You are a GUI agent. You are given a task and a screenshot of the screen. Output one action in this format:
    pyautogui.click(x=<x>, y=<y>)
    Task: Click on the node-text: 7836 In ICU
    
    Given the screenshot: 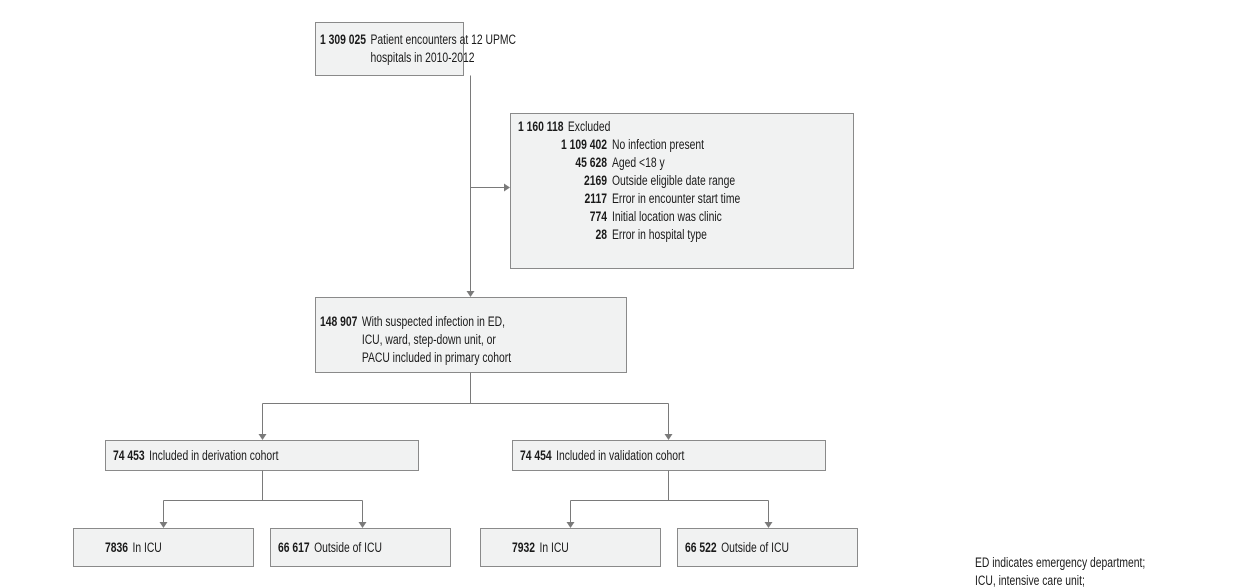 What is the action you would take?
    pyautogui.click(x=133, y=547)
    